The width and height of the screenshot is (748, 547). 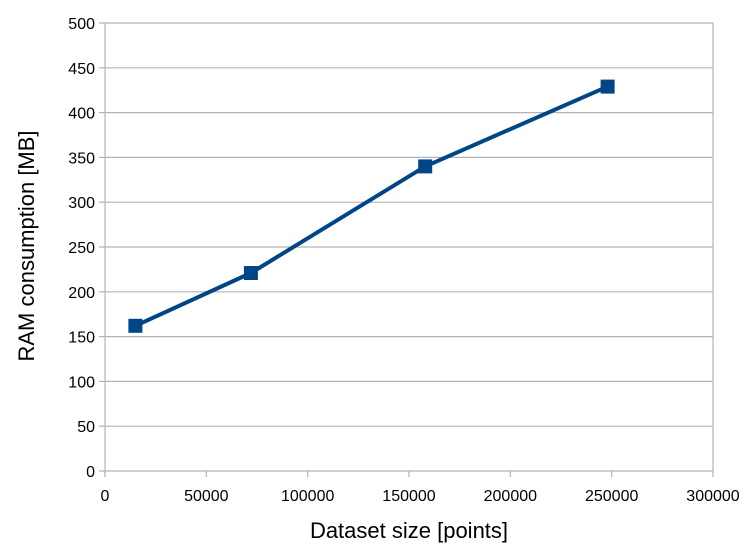 What do you see at coordinates (307, 496) in the screenshot?
I see `x-tick-label: 100000` at bounding box center [307, 496].